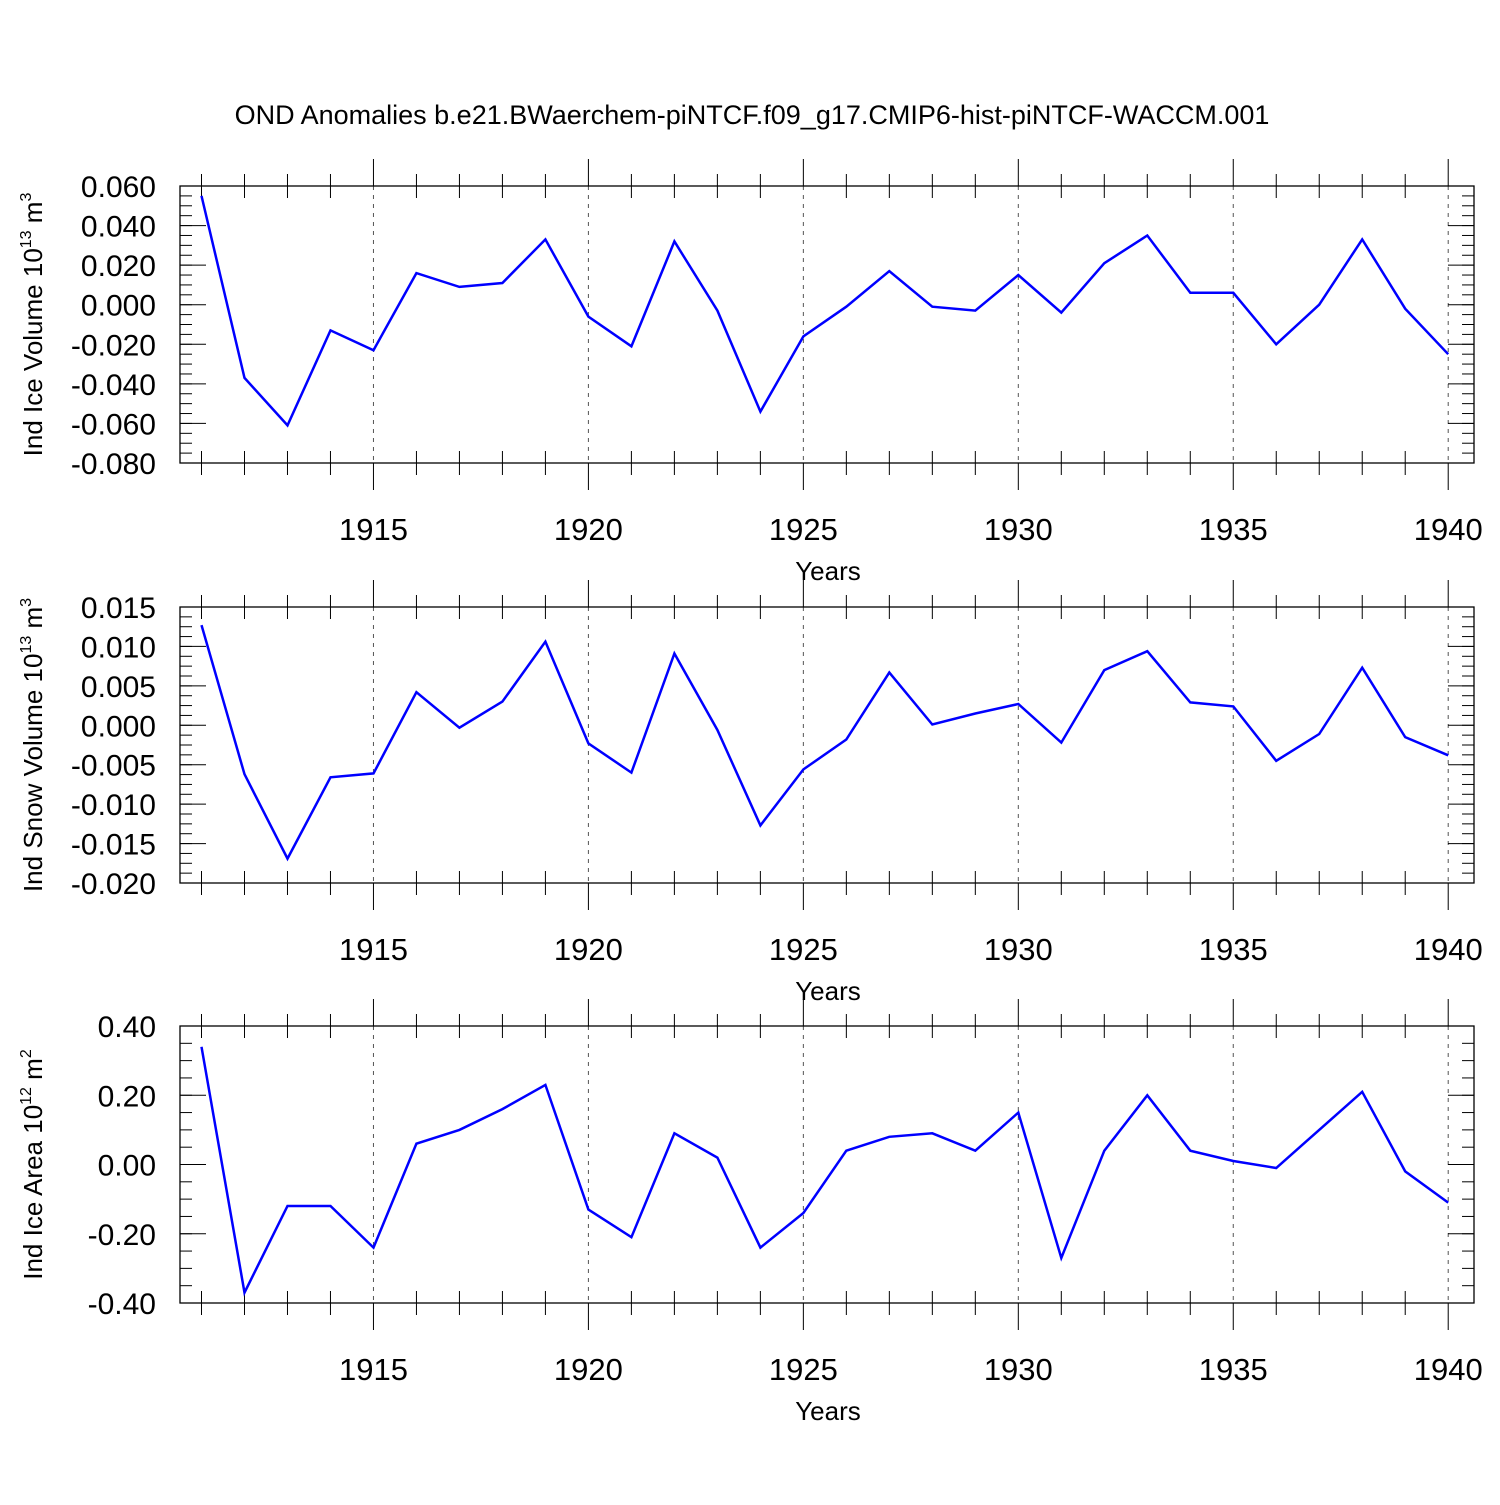 The width and height of the screenshot is (1500, 1505). Describe the element at coordinates (118, 187) in the screenshot. I see `y-tick-label: 0.060` at that location.